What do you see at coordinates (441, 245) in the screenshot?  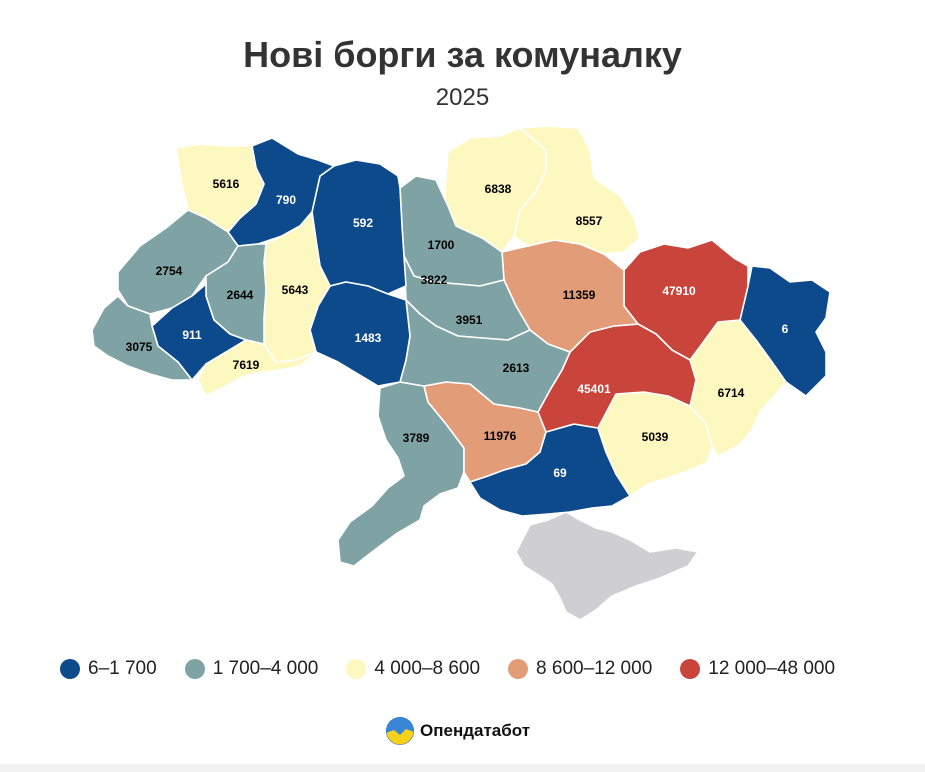 I see `label-kyivska: 1700` at bounding box center [441, 245].